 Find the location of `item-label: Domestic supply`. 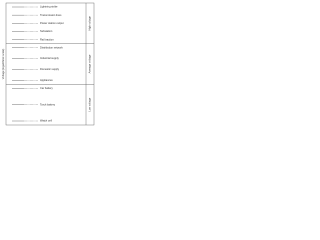

item-label: Domestic supply is located at coordinates (50, 69).